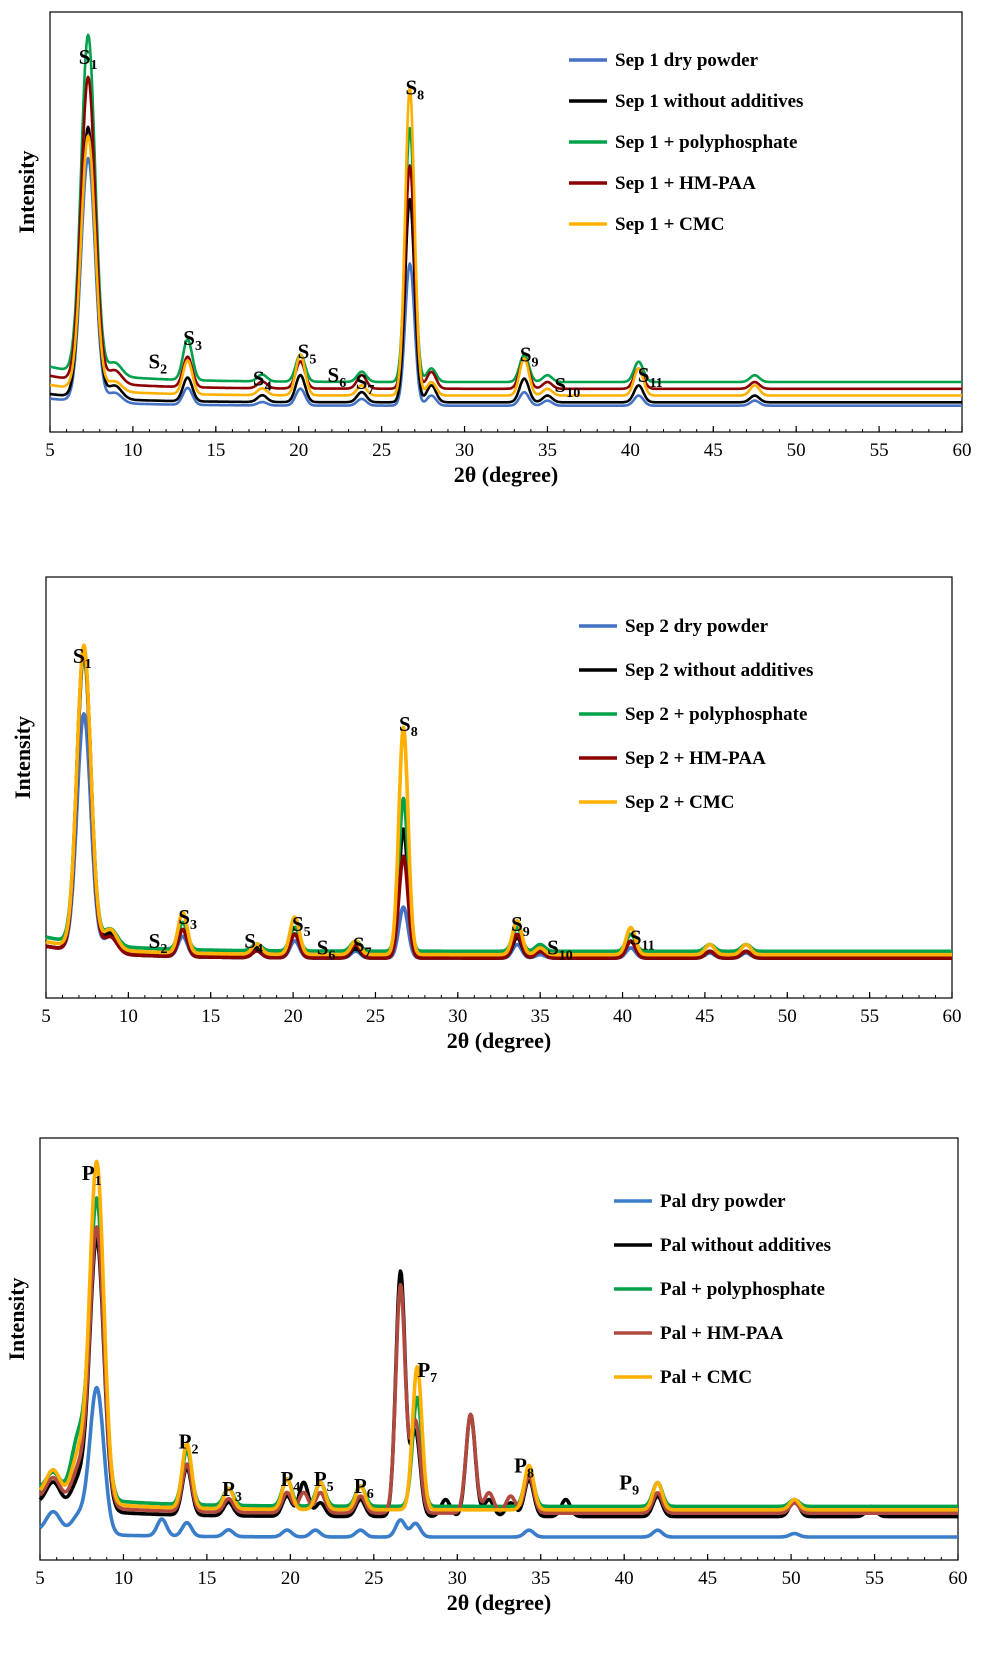 The image size is (983, 1665). Describe the element at coordinates (364, 1488) in the screenshot. I see `peak-label: P6` at that location.